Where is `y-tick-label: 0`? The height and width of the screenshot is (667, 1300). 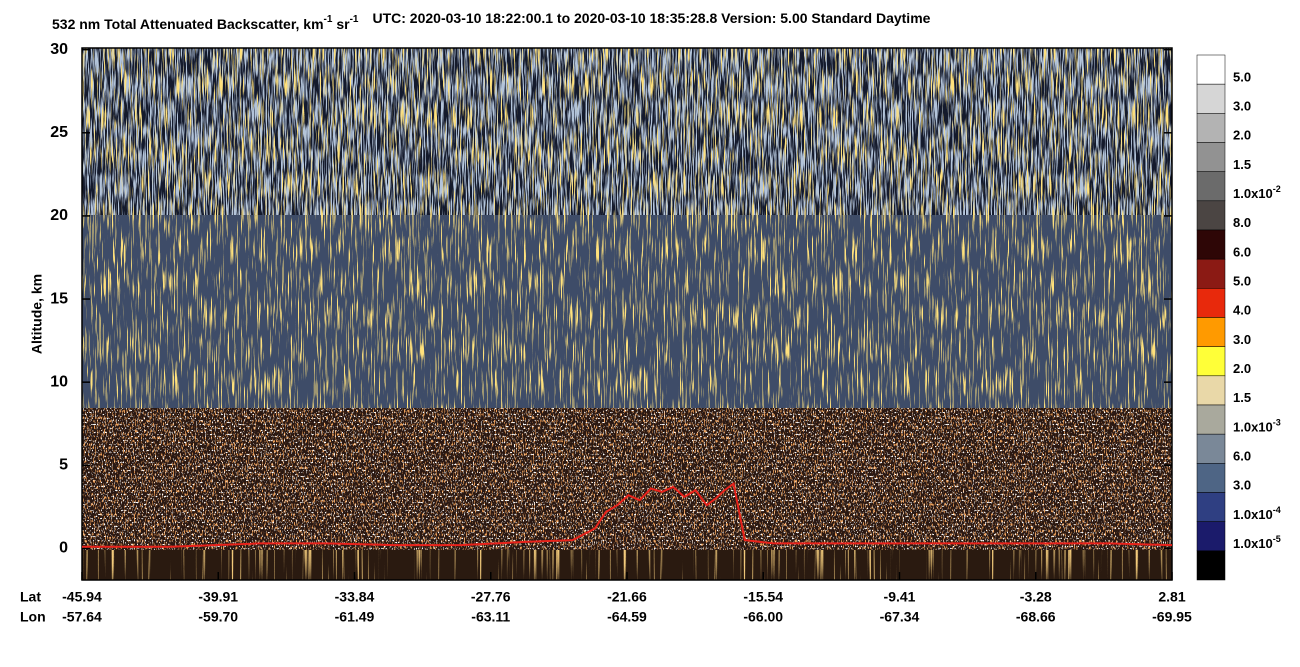
y-tick-label: 0 is located at coordinates (63, 548).